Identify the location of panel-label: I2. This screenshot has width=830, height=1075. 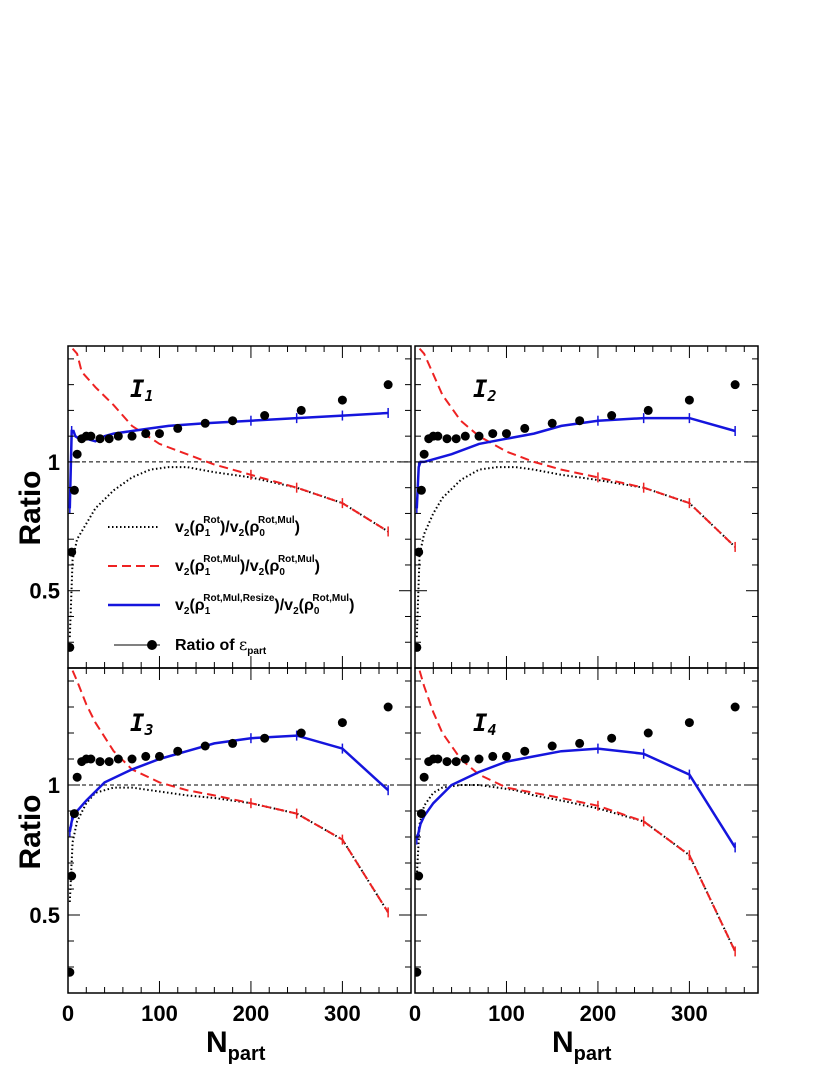
(484, 390).